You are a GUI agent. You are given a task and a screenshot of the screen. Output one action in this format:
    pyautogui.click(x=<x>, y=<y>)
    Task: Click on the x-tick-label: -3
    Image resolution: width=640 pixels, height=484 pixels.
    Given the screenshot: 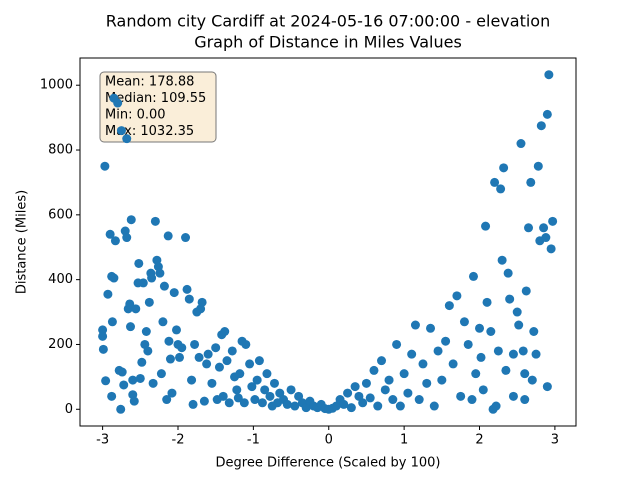 What is the action you would take?
    pyautogui.click(x=102, y=440)
    